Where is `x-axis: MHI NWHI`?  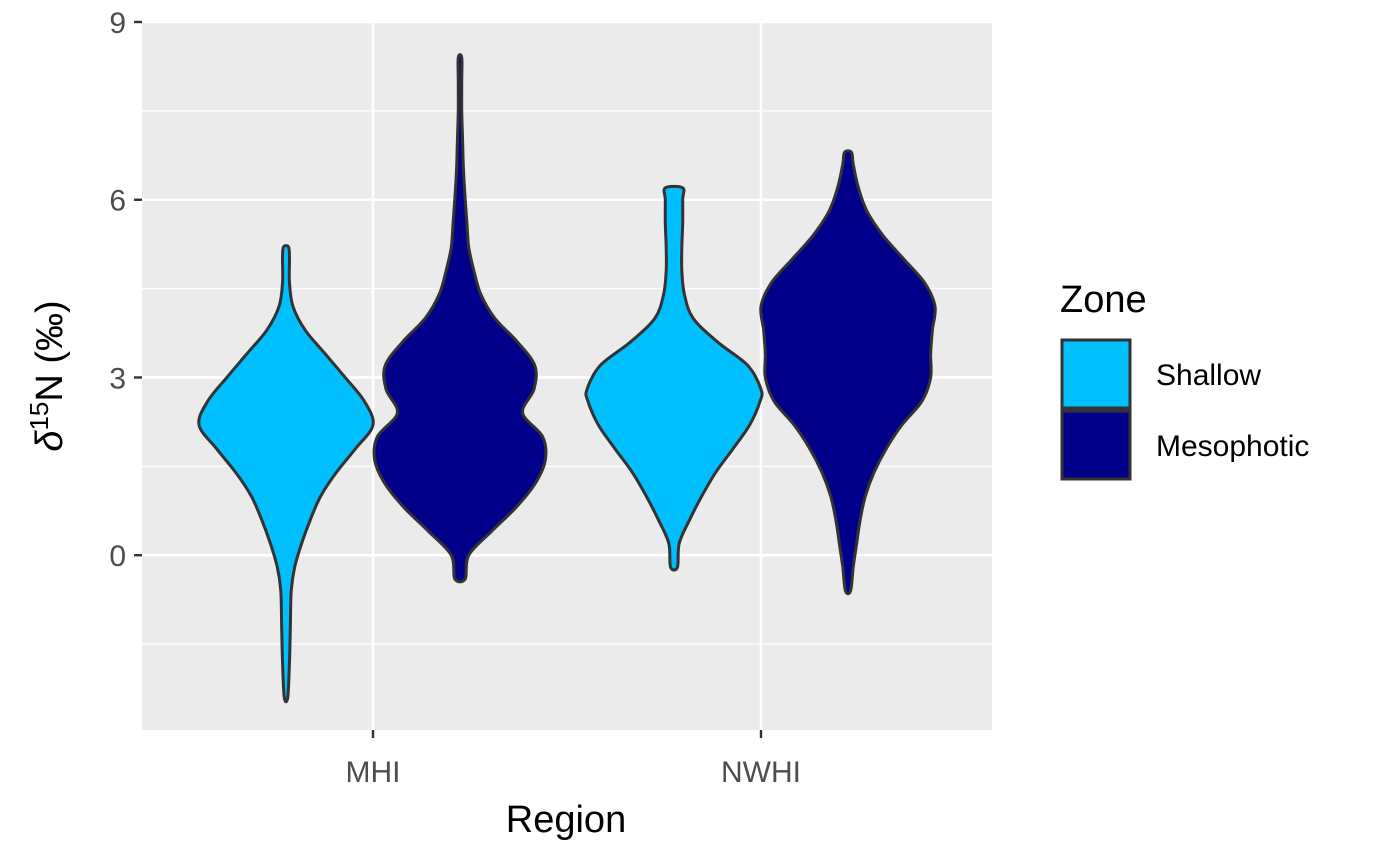 x-axis: MHI NWHI is located at coordinates (573, 759).